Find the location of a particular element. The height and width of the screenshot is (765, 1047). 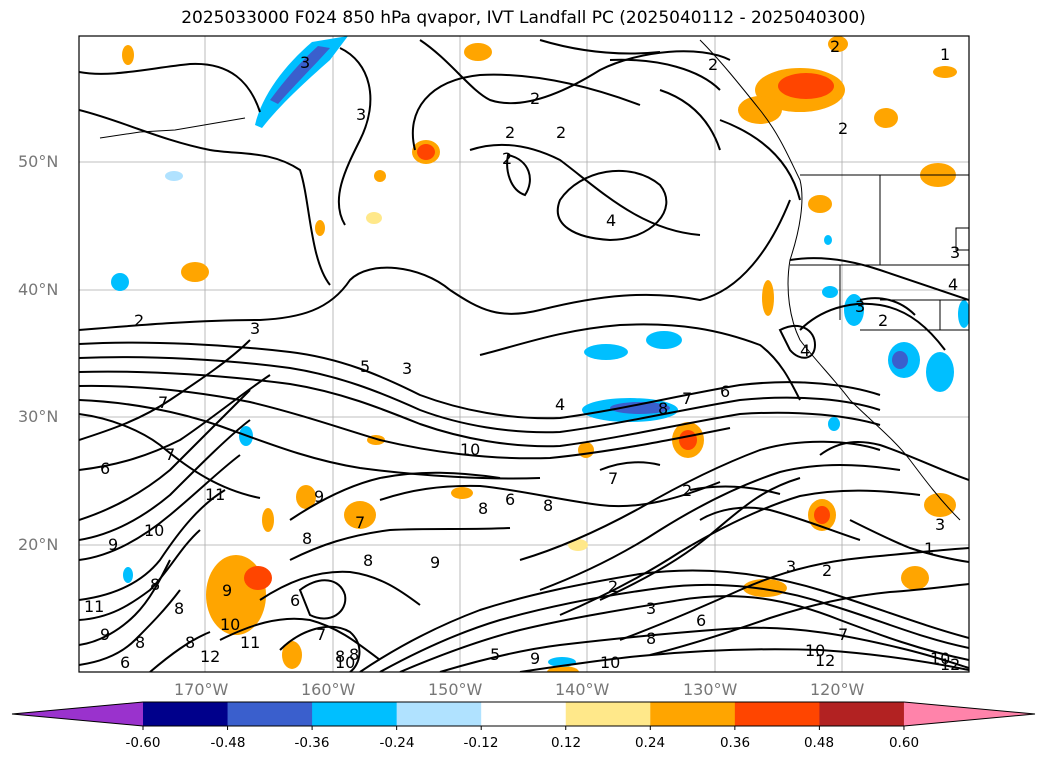

colorbar-label: 0.60 is located at coordinates (904, 743).